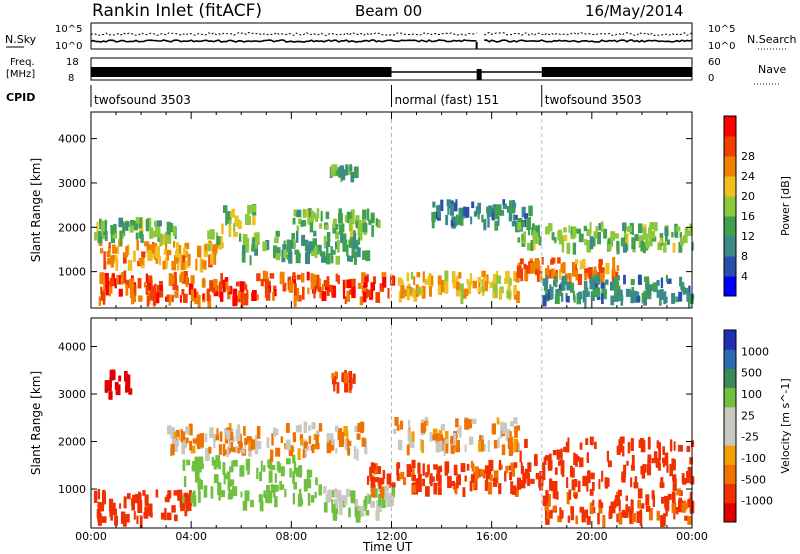 The image size is (800, 554). What do you see at coordinates (714, 62) in the screenshot?
I see `nave-tick-high: 60` at bounding box center [714, 62].